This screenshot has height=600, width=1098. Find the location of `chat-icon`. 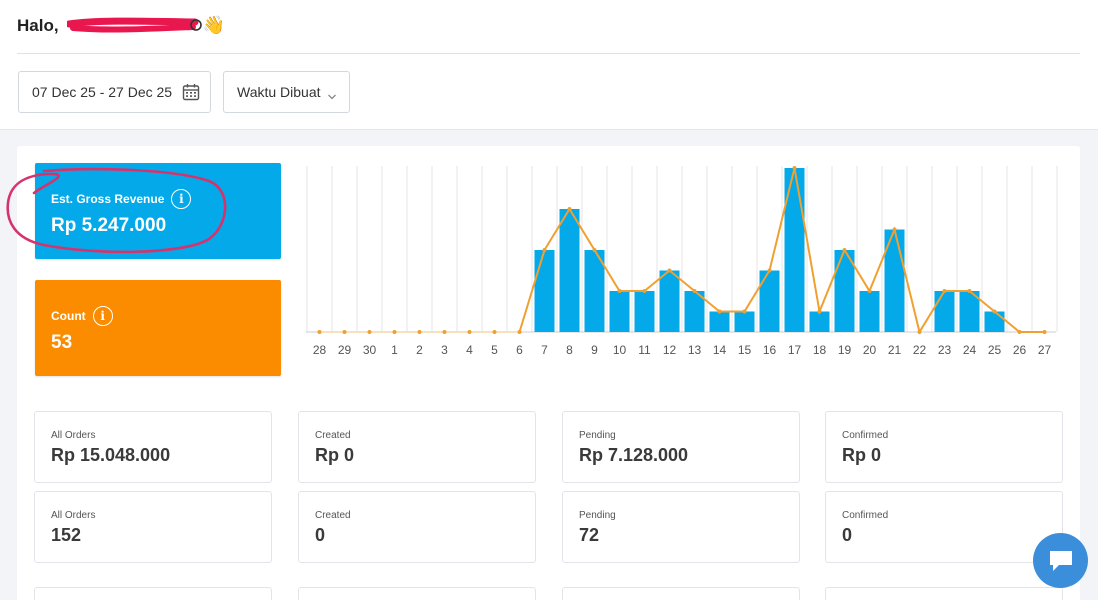

chat-icon is located at coordinates (1060, 560).